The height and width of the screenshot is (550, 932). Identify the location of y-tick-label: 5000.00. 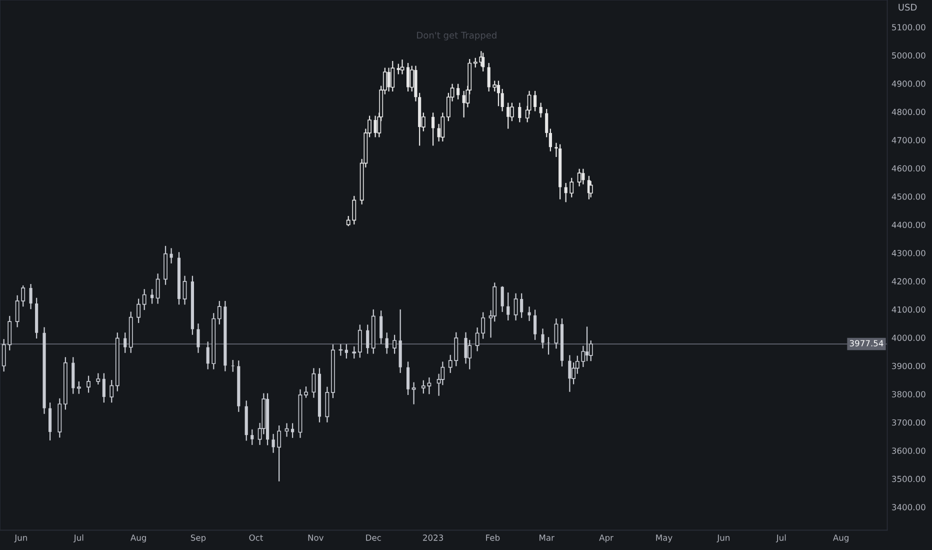
(909, 55).